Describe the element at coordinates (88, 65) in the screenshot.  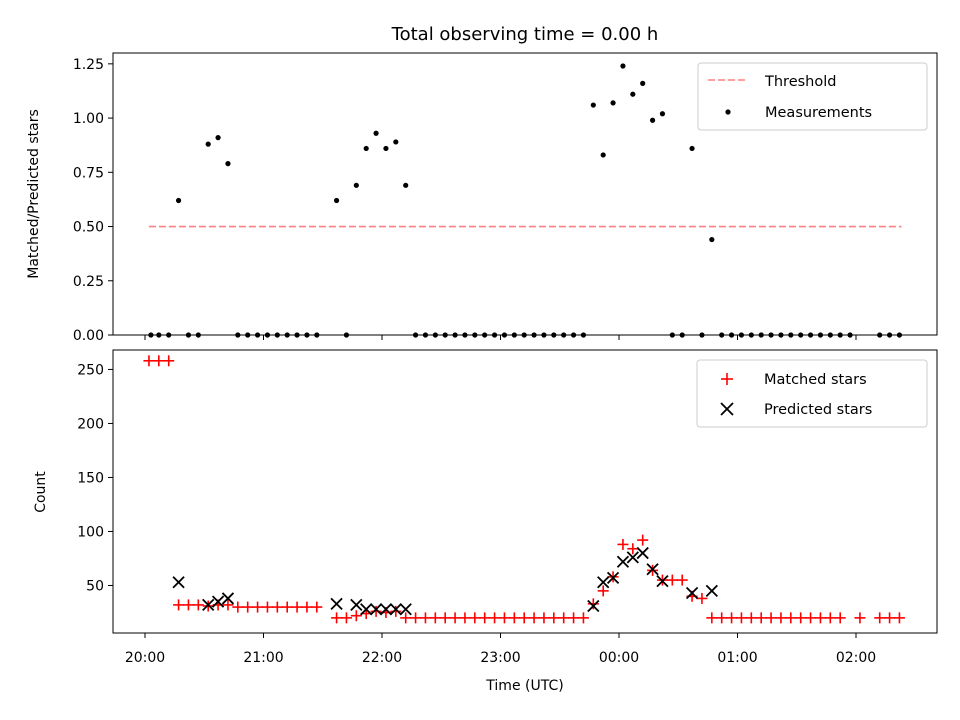
I see `y-tick-label: 1.25` at that location.